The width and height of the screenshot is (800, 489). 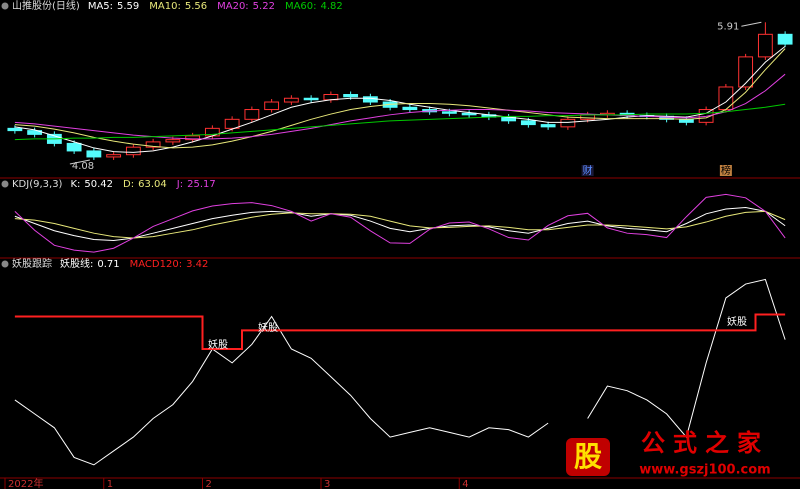 I want to click on x-tick-label: 2, so click(x=209, y=484).